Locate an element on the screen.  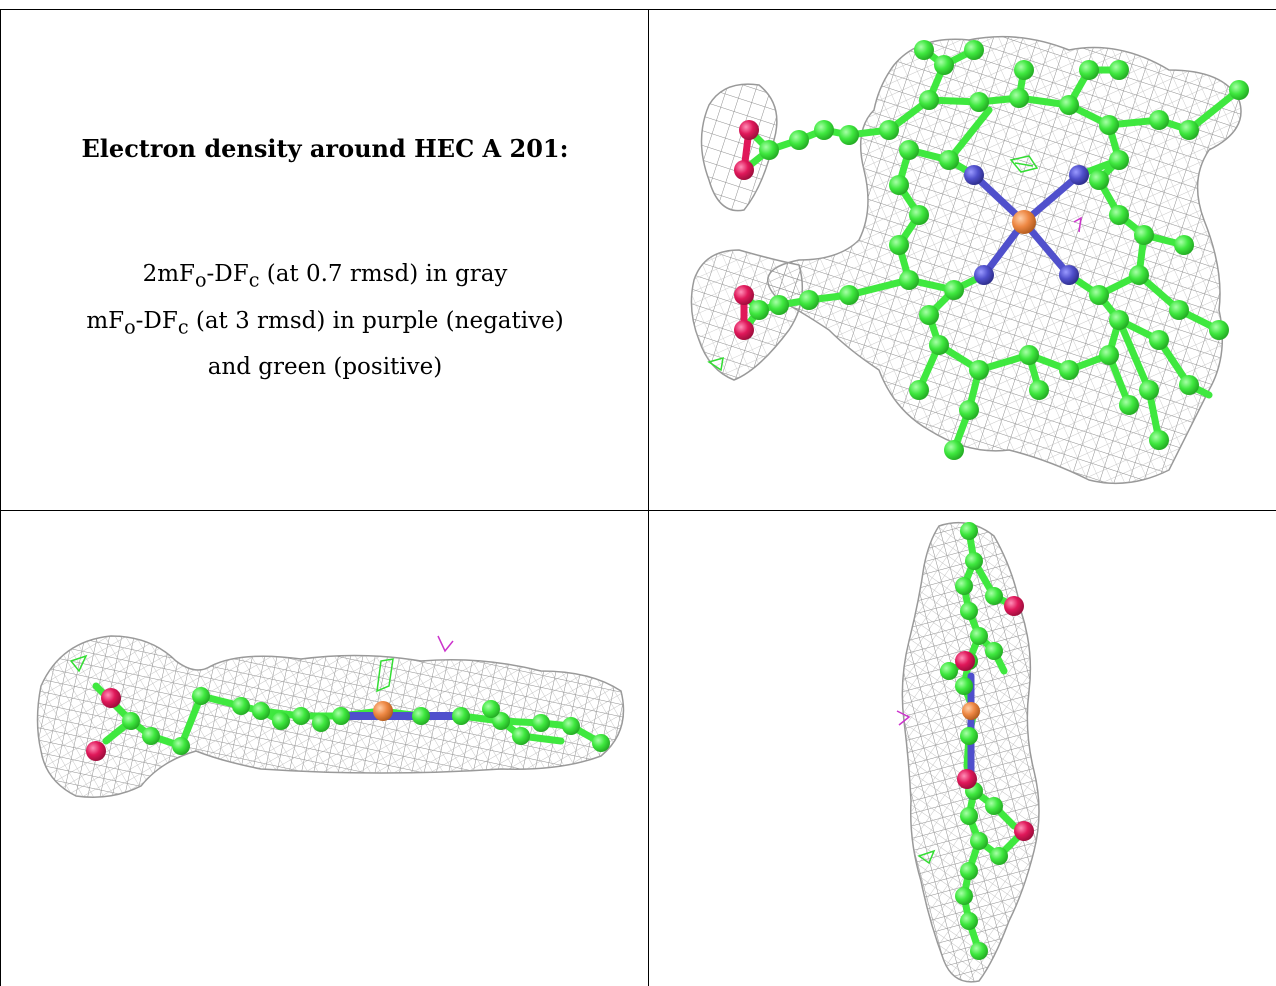
legend-line-gray: 2mFo-DFc (at 0.7 rmsd) in gray is located at coordinates (325, 276).